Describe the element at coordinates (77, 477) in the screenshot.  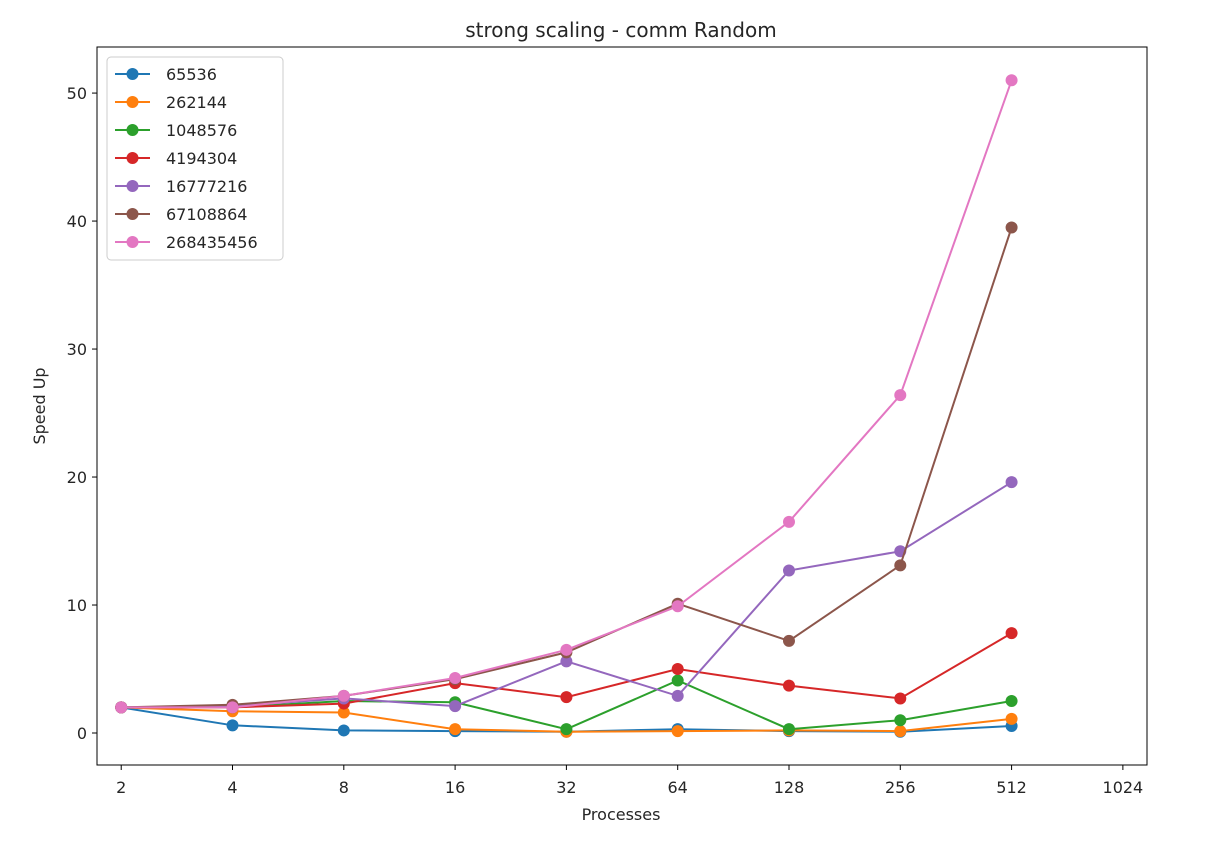
I see `y-tick-label: 20` at that location.